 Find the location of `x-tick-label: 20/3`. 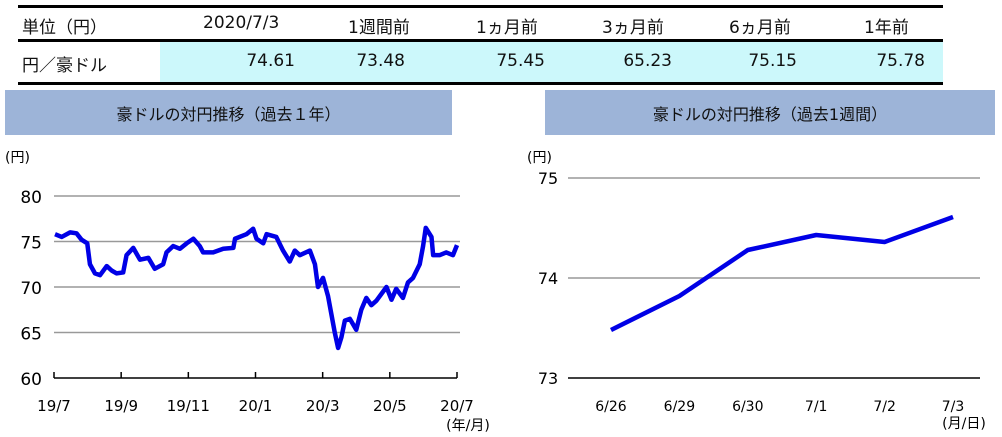

x-tick-label: 20/3 is located at coordinates (323, 406).